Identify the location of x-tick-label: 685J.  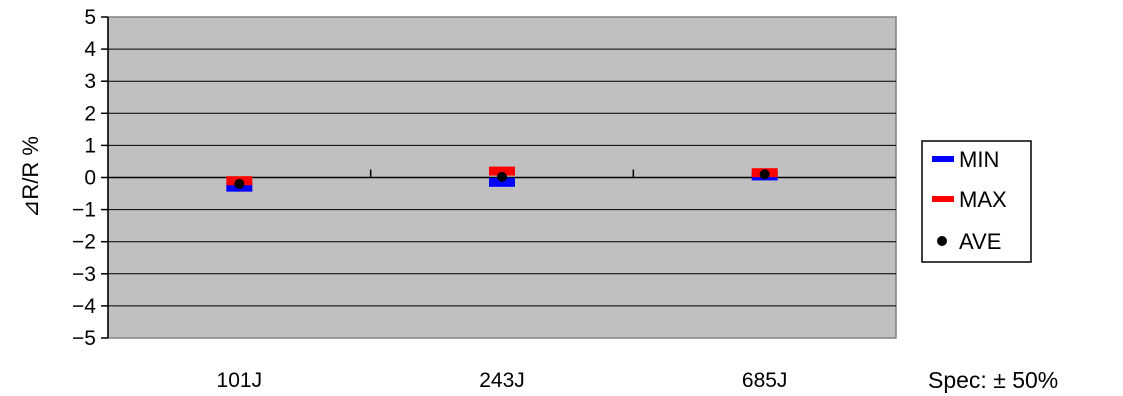
(765, 380).